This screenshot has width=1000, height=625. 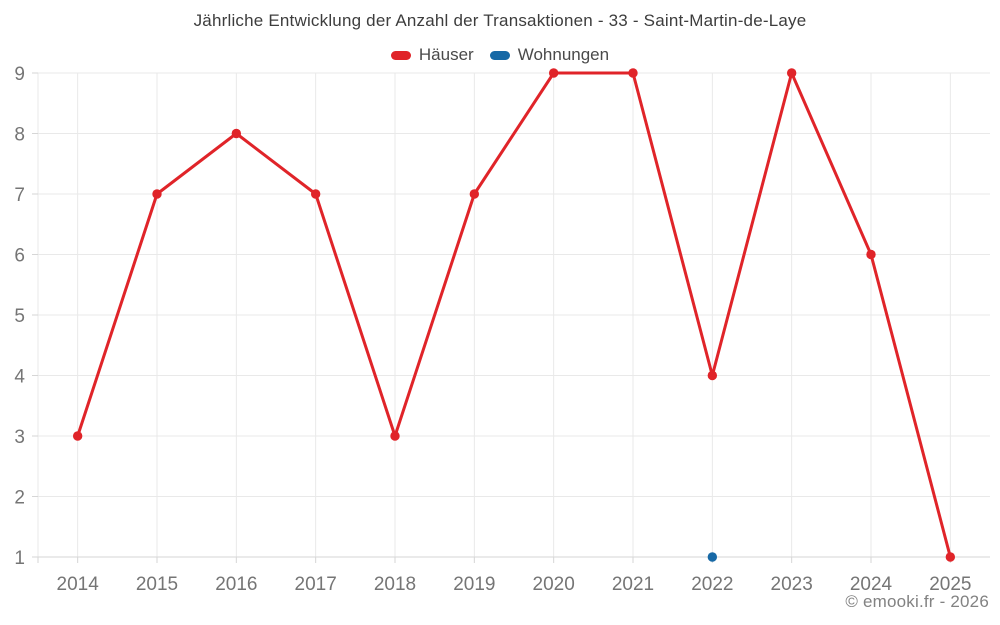 What do you see at coordinates (395, 436) in the screenshot?
I see `series-0-point-2018` at bounding box center [395, 436].